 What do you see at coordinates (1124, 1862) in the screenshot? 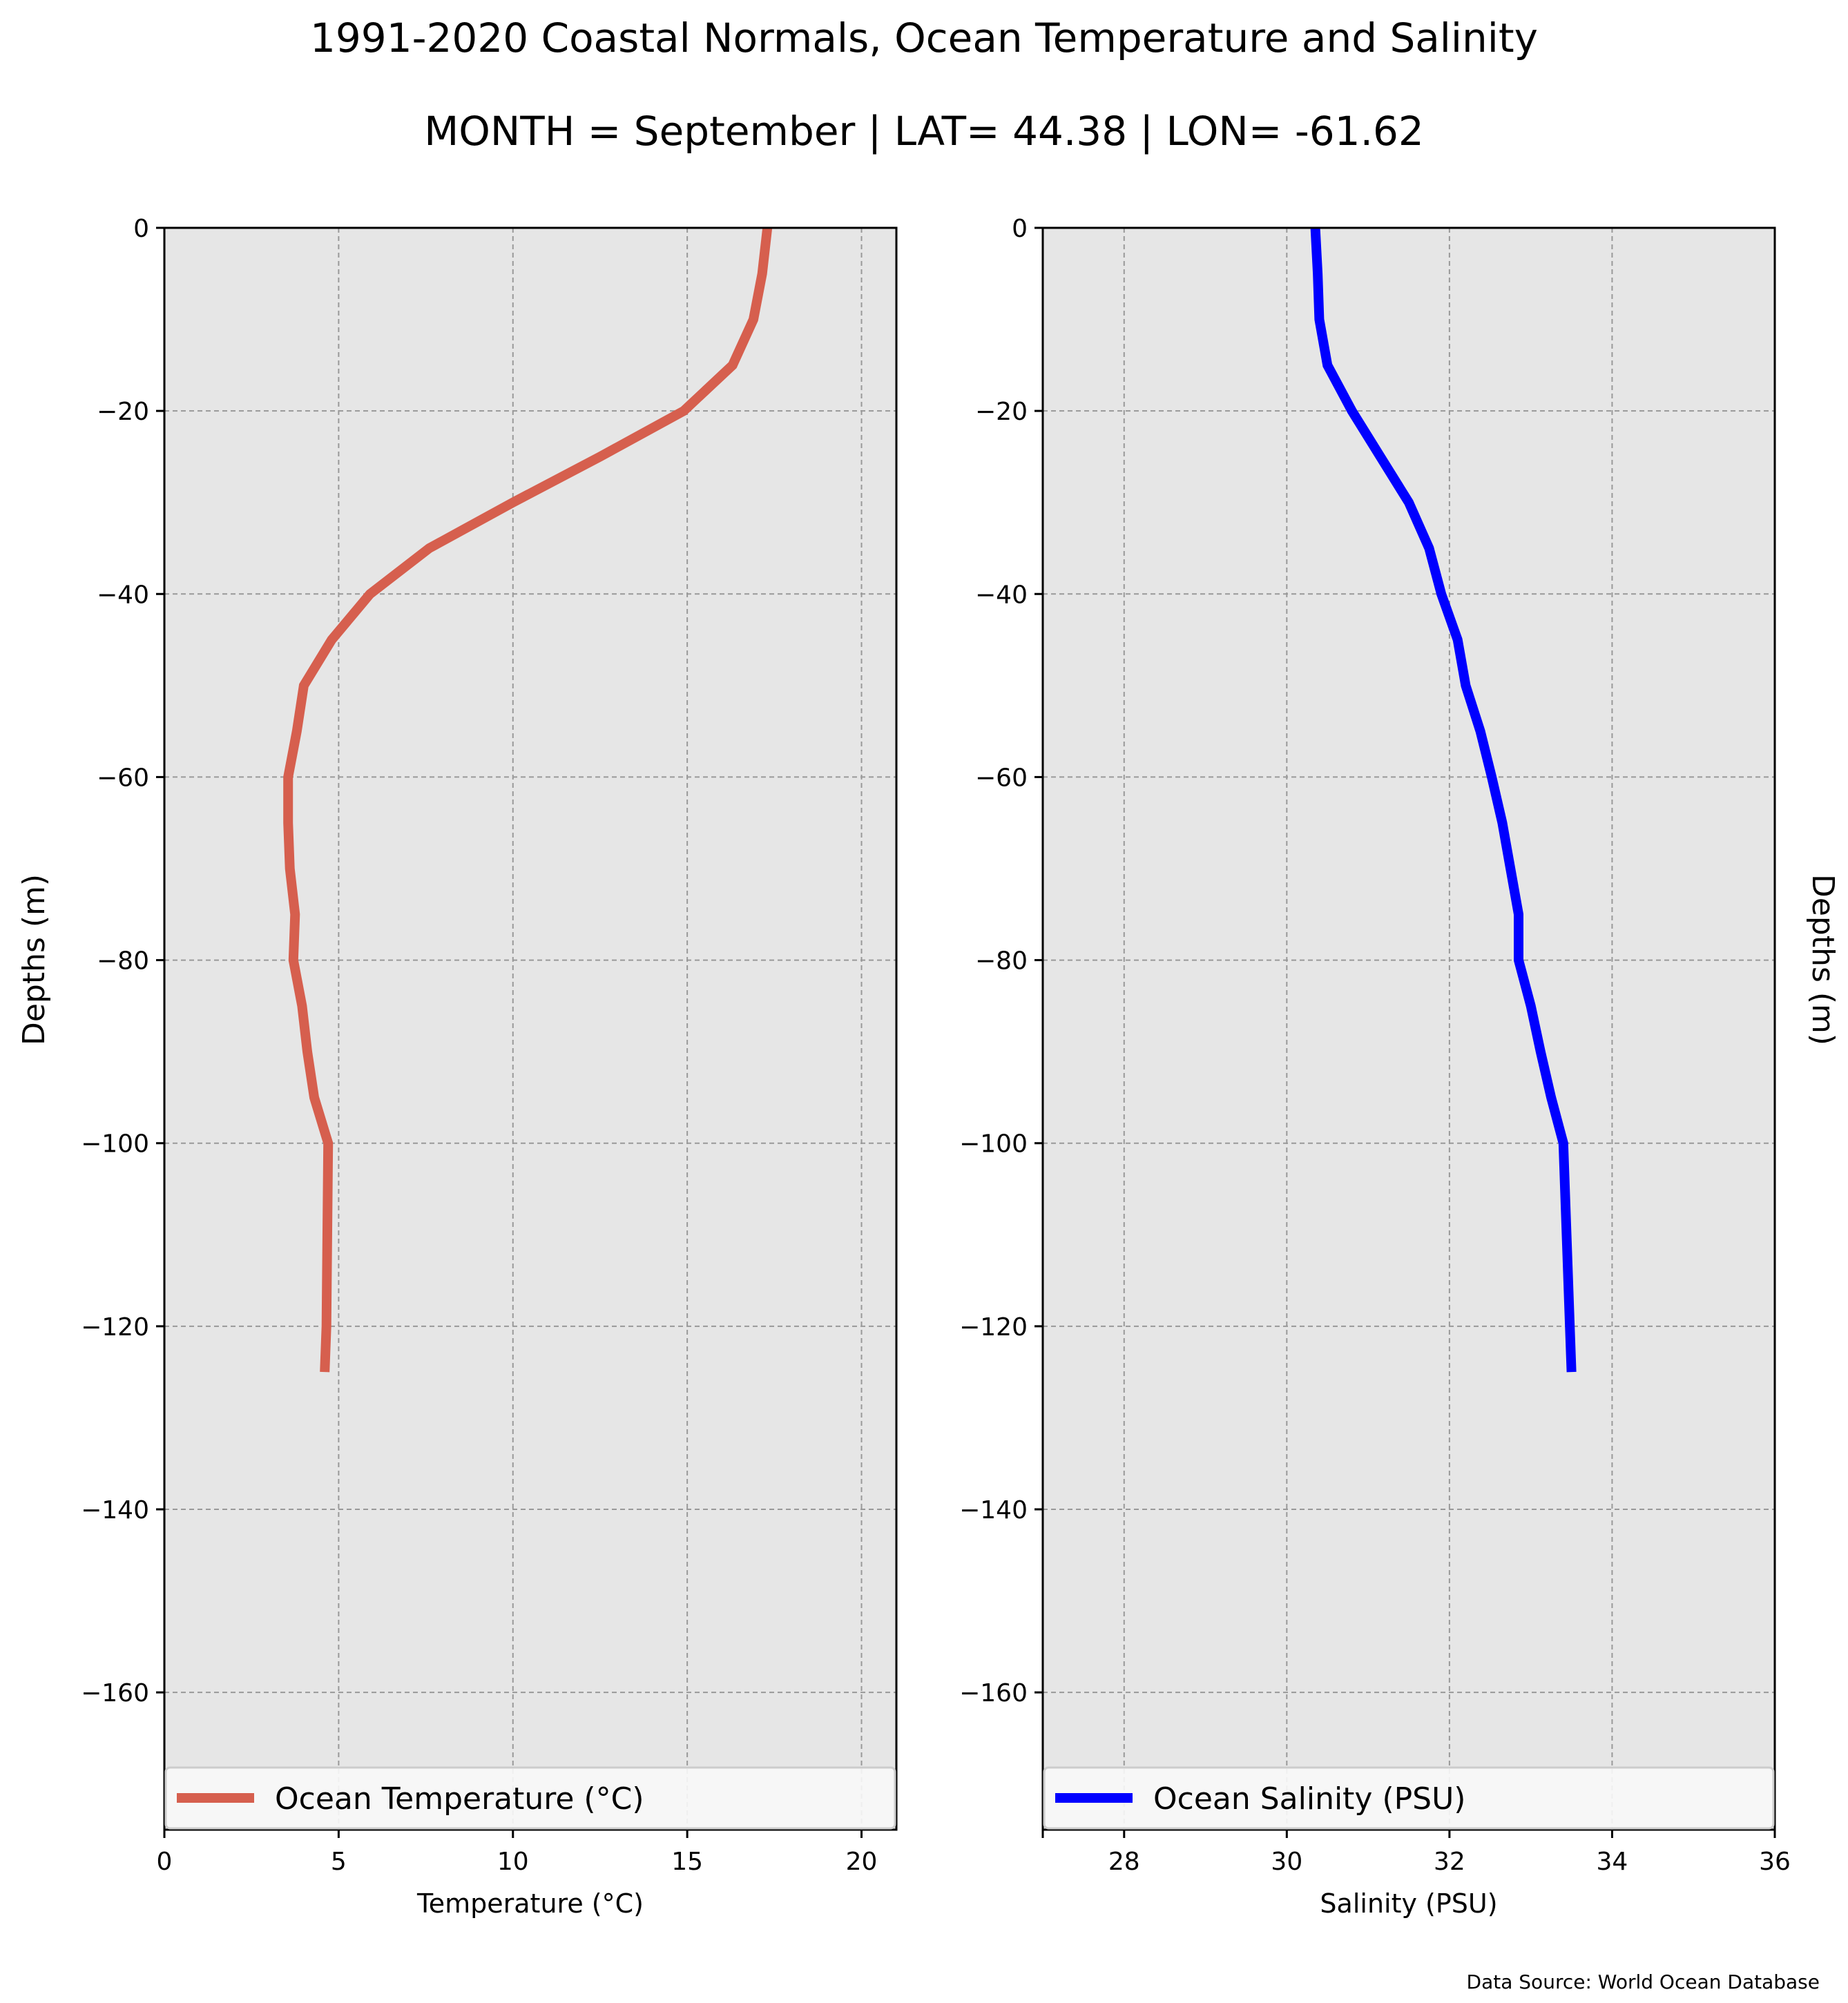
I see `salinity-x-tick-label: 28` at bounding box center [1124, 1862].